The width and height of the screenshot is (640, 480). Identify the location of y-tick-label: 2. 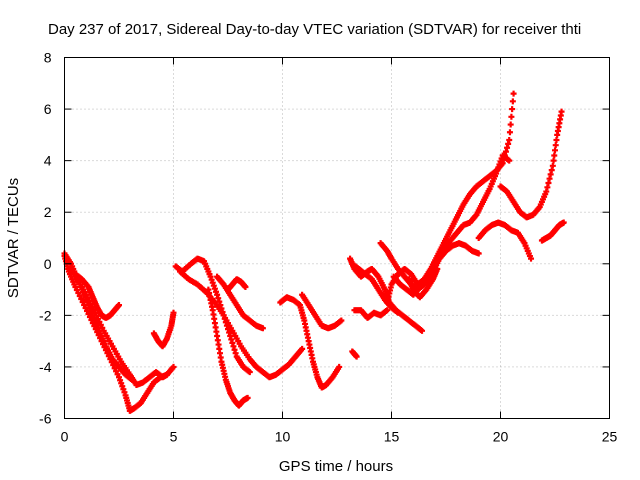
(48, 212).